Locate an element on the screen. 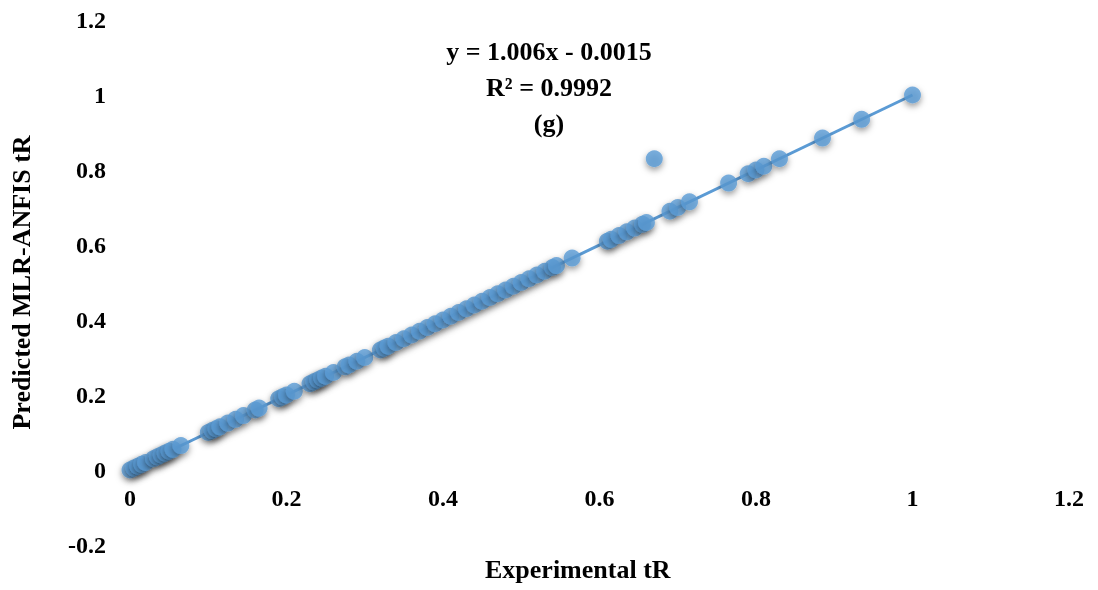 The image size is (1098, 590). y-tick-label: 0.6 is located at coordinates (91, 245).